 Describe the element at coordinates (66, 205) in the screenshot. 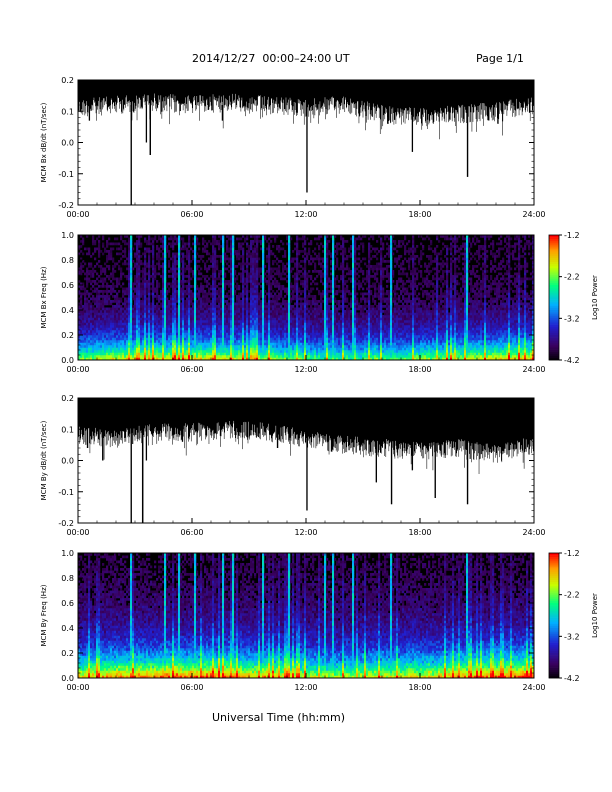

I see `y-tick-label: -0.2` at that location.